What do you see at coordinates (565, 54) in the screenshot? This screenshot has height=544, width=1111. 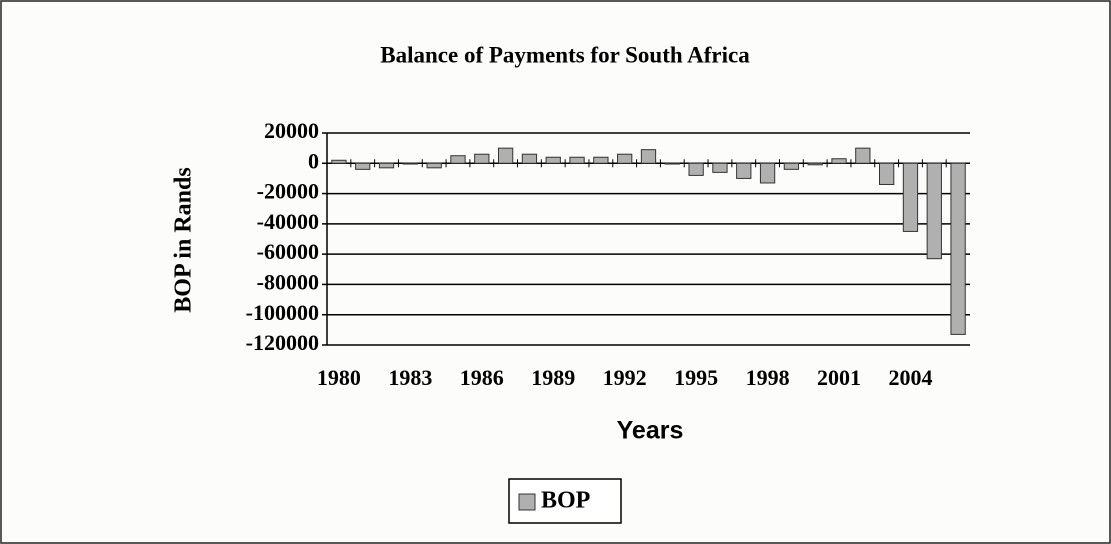 I see `chart-title: Balance of Payments for South Africa` at bounding box center [565, 54].